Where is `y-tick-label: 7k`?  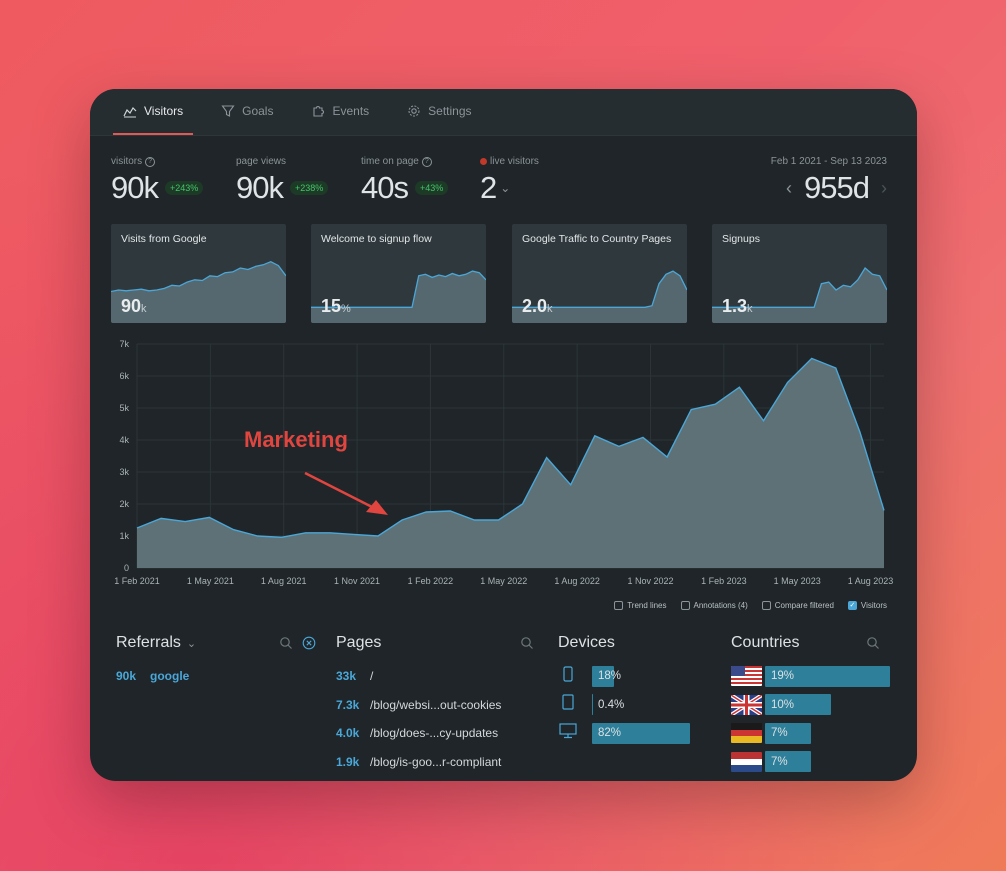
y-tick-label: 7k is located at coordinates (124, 344).